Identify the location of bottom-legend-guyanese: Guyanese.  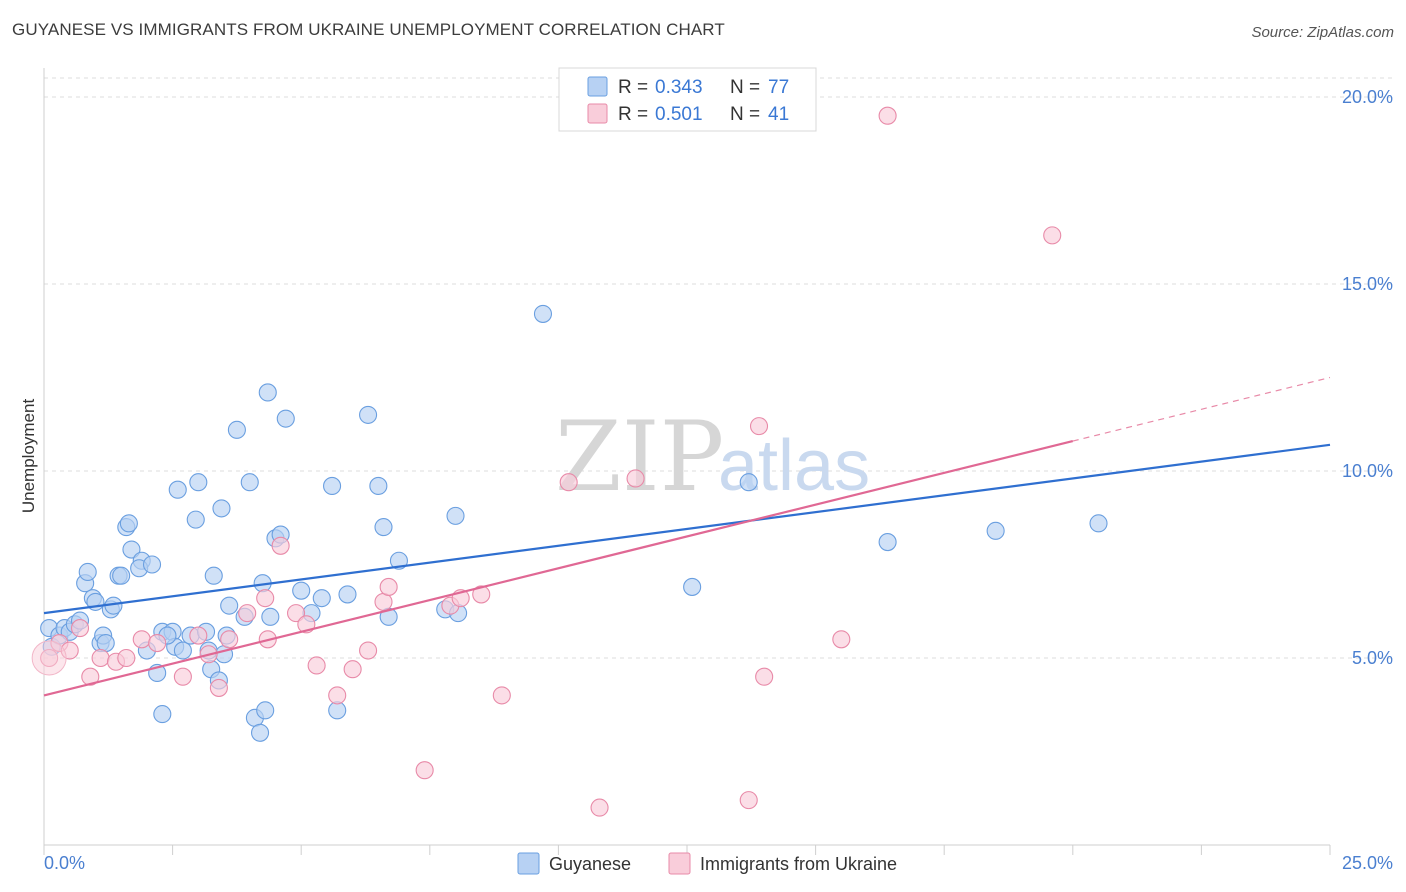
(590, 864).